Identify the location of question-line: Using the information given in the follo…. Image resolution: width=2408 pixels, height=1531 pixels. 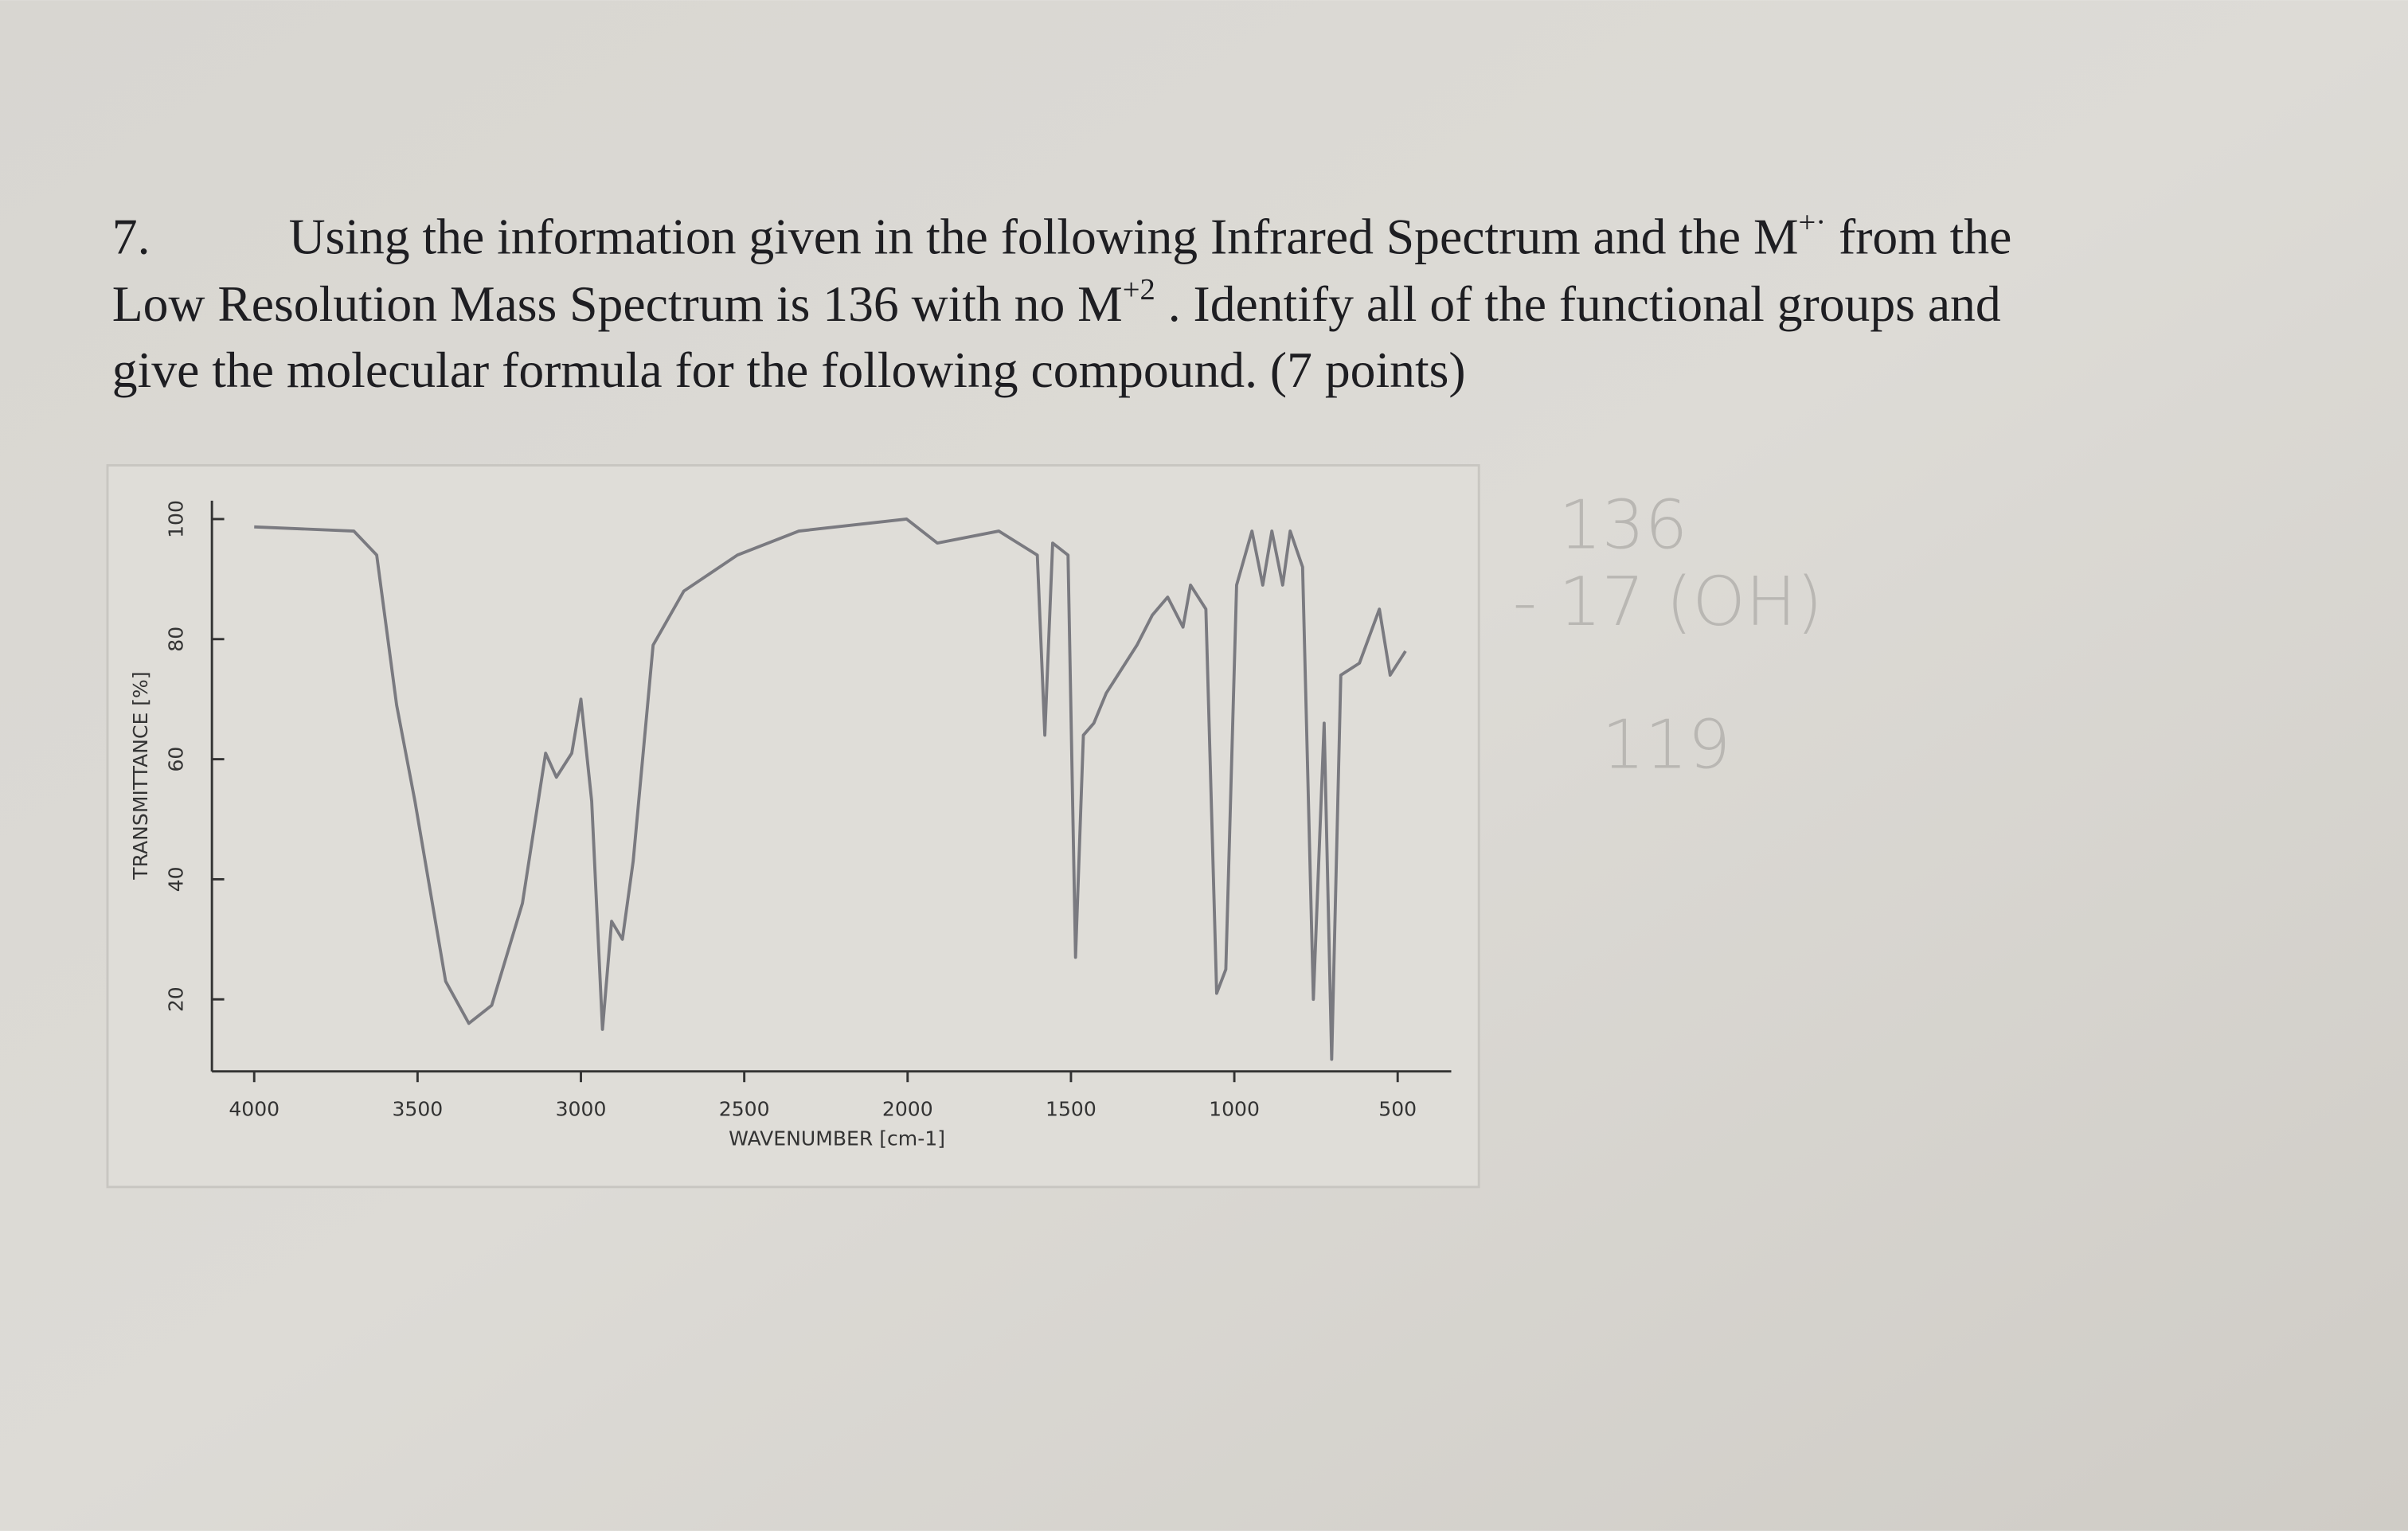
(1150, 234).